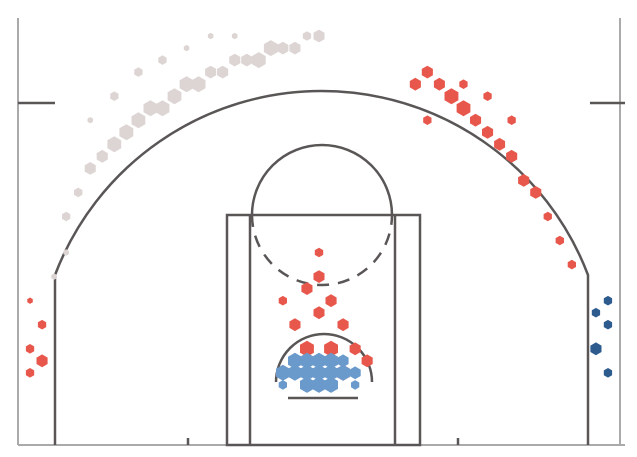  I want to click on free-throw-circle-dashed, so click(322, 250).